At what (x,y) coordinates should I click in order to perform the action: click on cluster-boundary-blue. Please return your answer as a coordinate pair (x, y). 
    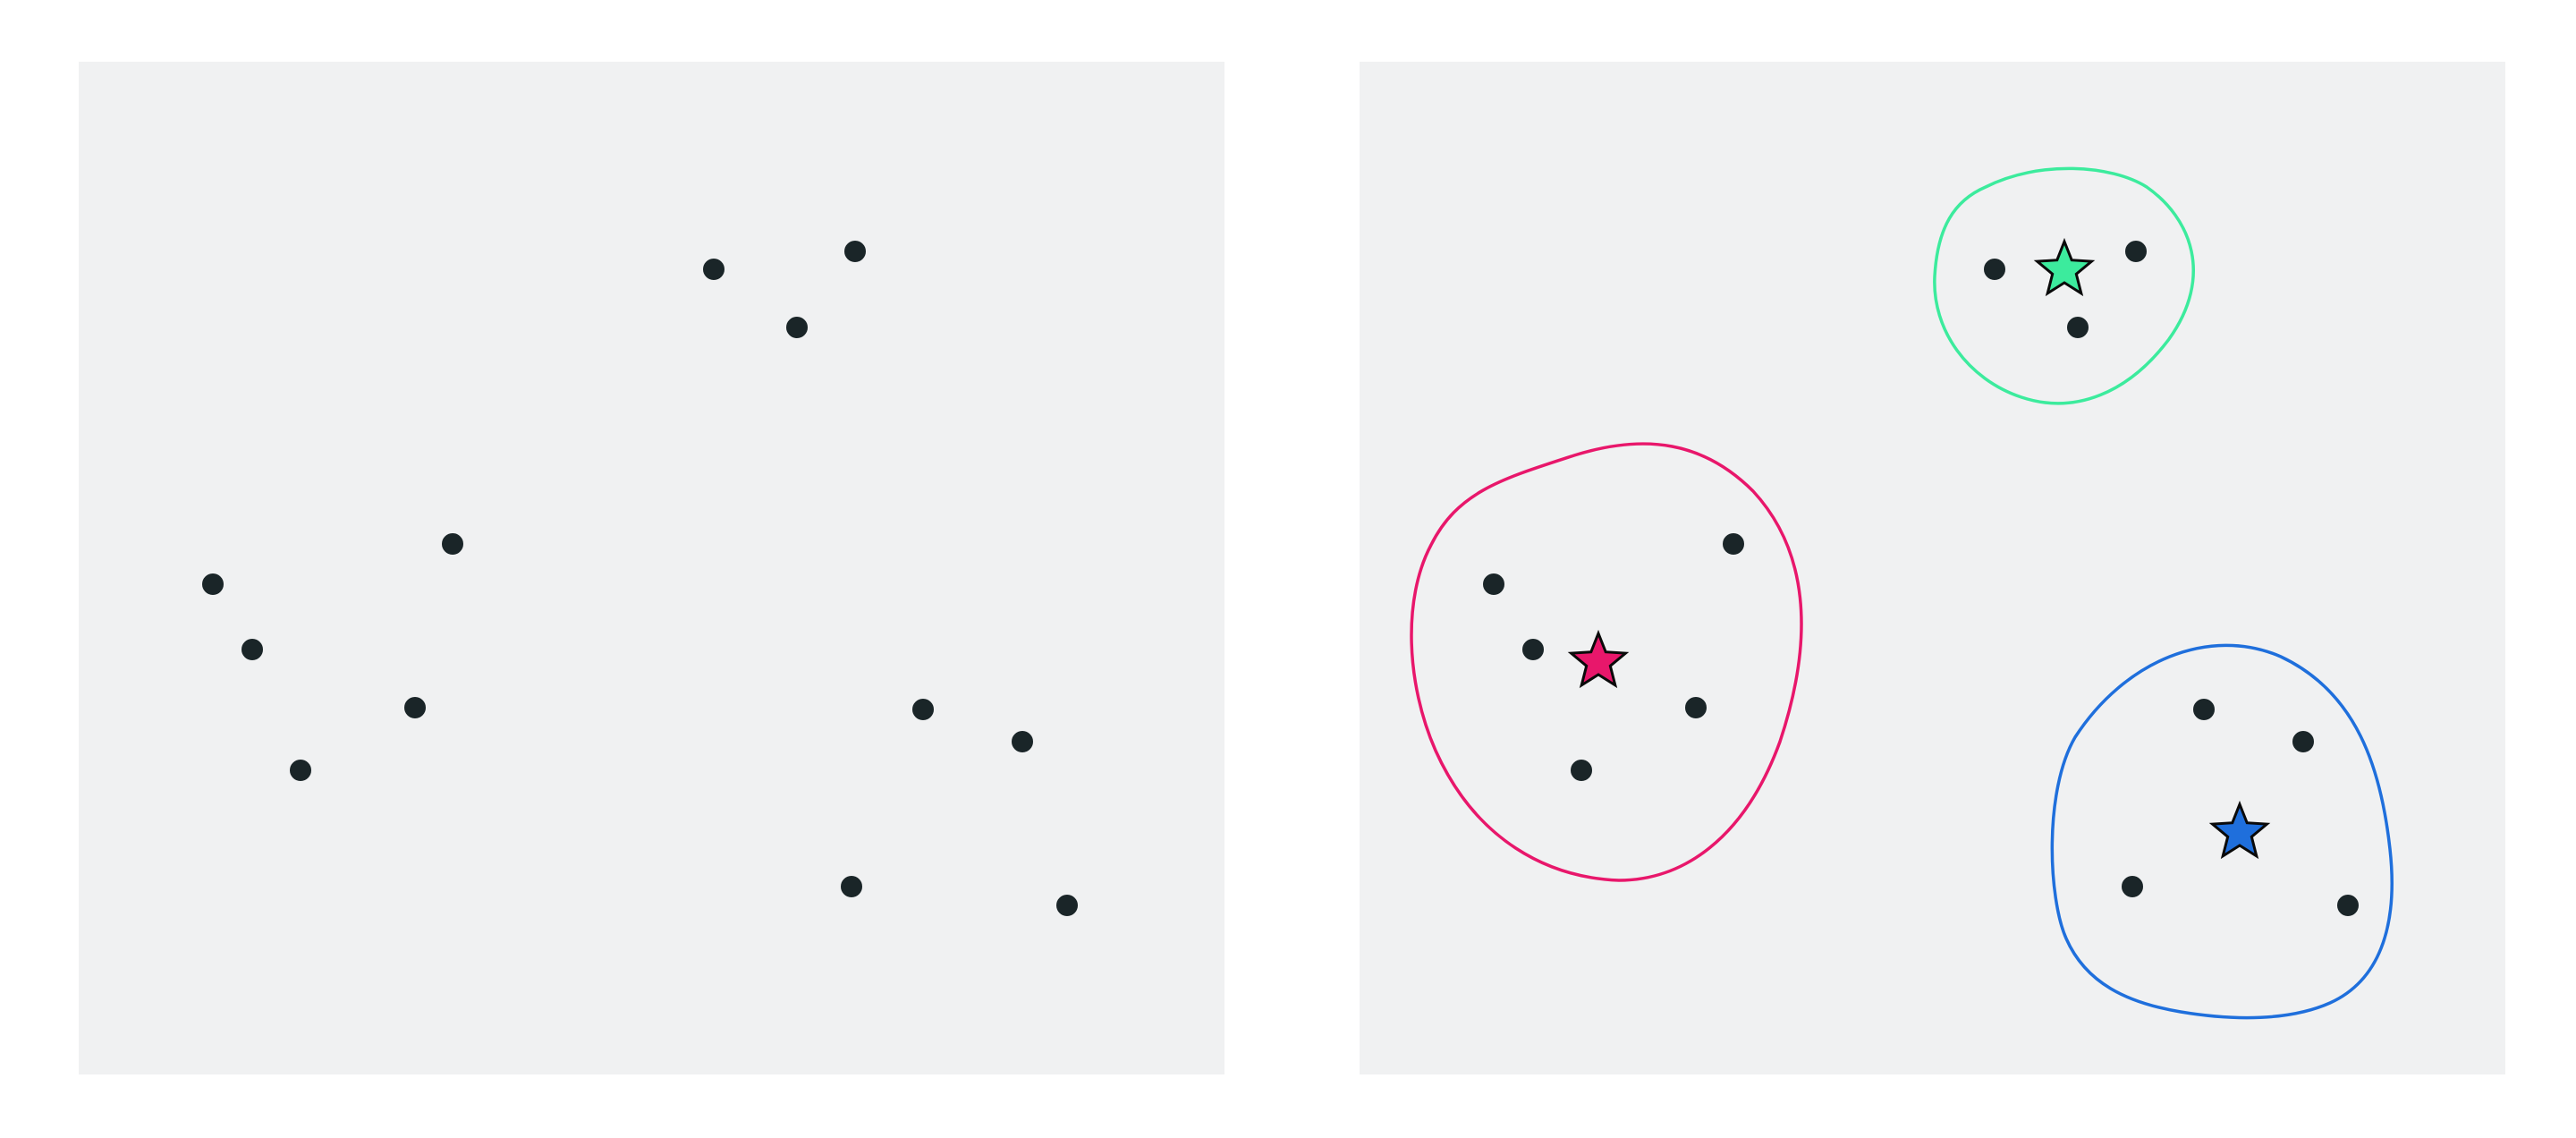
    Looking at the image, I should click on (2222, 831).